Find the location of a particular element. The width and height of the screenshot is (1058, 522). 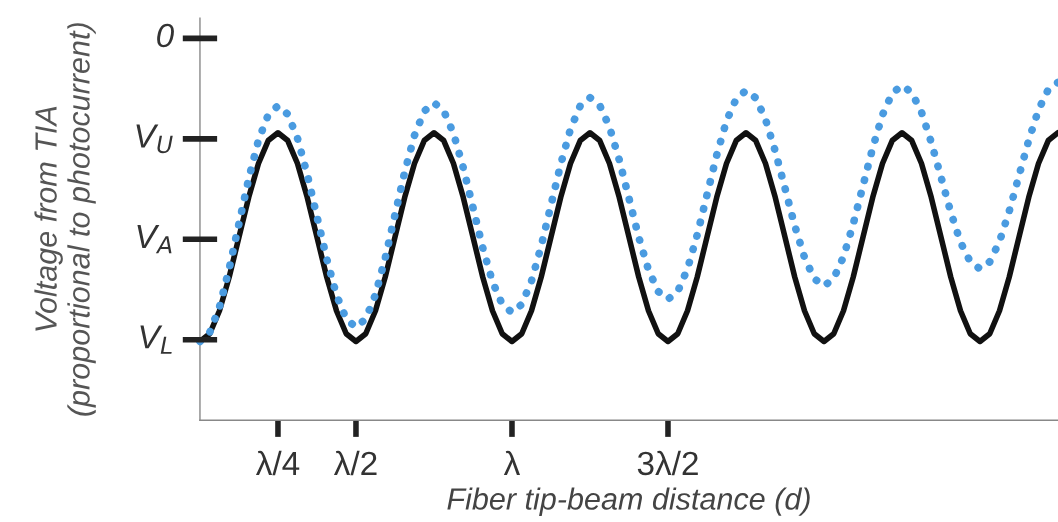

x-tick-label: λ/4 is located at coordinates (277, 463).